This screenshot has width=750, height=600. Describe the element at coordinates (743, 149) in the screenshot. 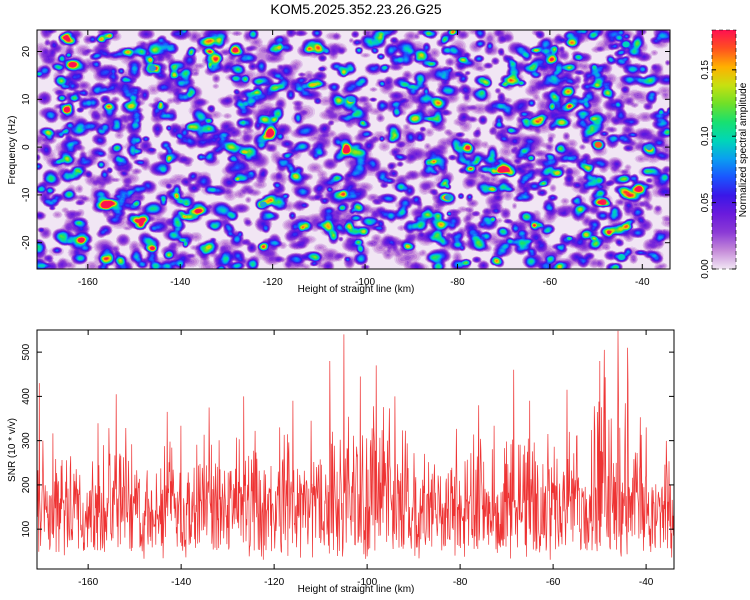

I see `colorbar-label: Normalized spectral amplitude` at that location.